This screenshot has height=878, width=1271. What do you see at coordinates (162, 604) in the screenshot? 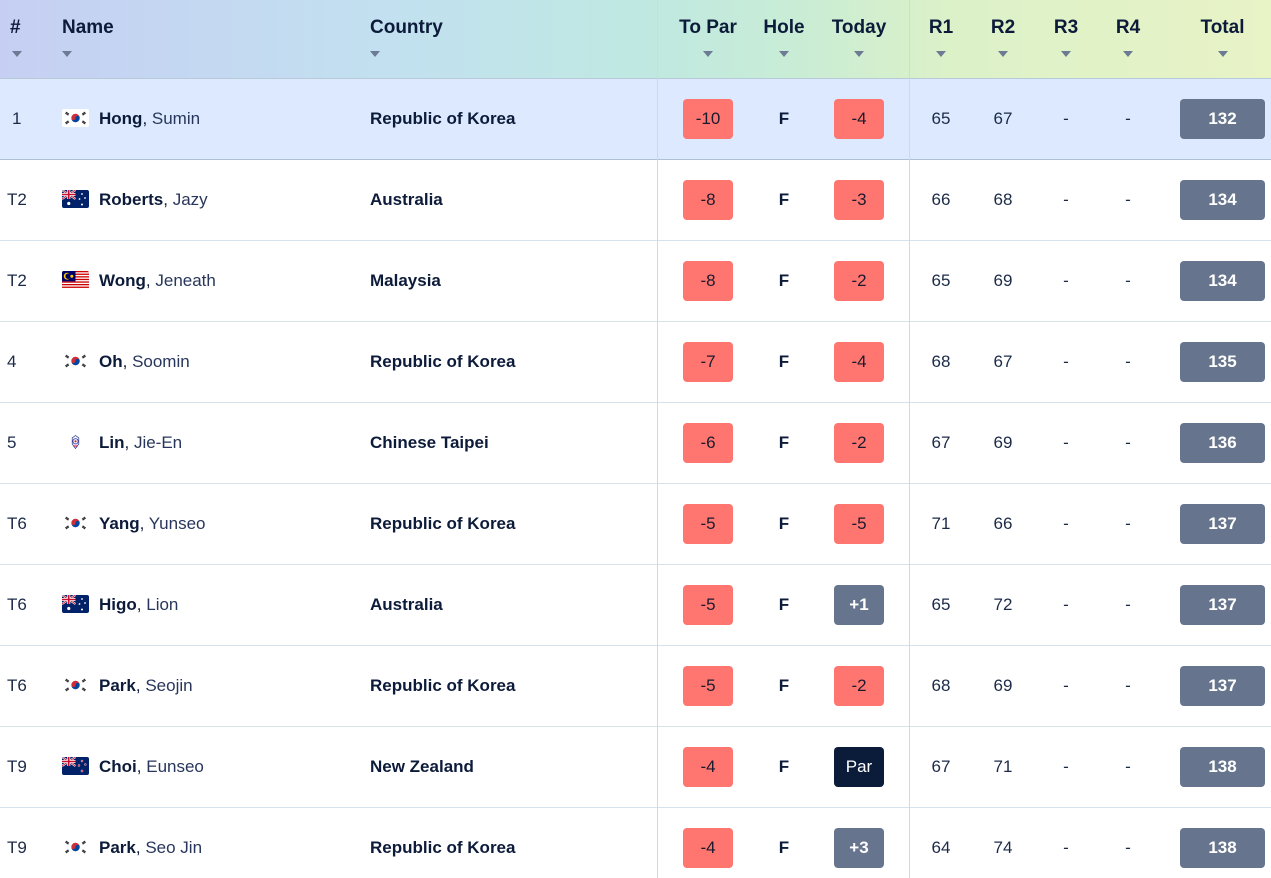
I see `player-first-name: Lion` at bounding box center [162, 604].